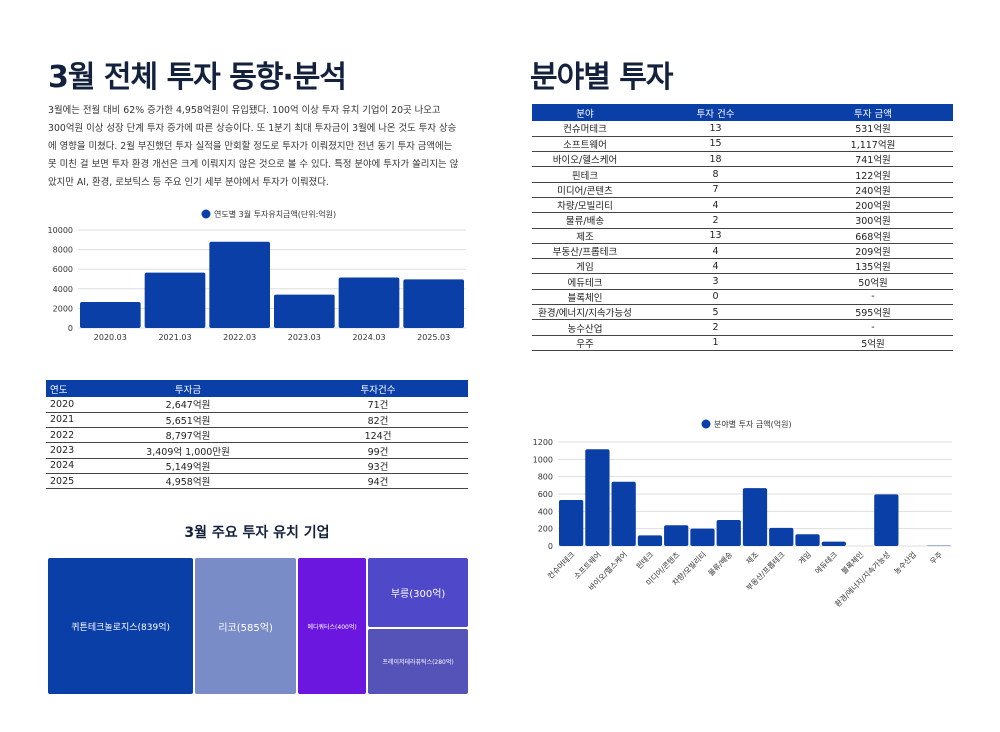 The image size is (1000, 732). What do you see at coordinates (715, 236) in the screenshot?
I see `table-cell: 13` at bounding box center [715, 236].